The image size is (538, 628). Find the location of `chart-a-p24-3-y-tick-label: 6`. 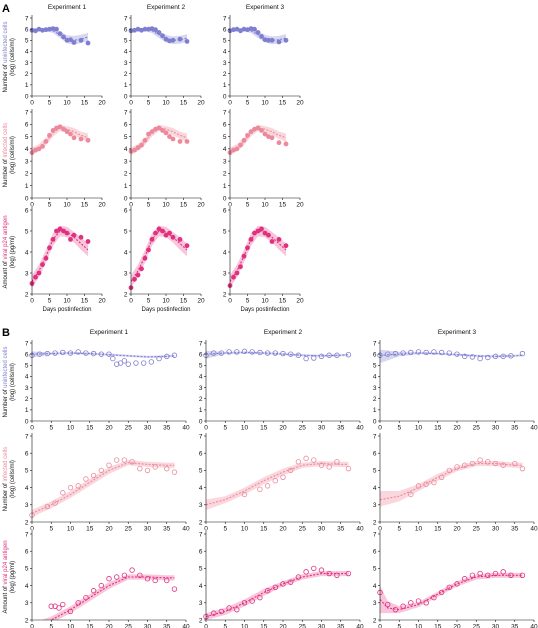

chart-a-p24-3-y-tick-label: 6 is located at coordinates (225, 210).